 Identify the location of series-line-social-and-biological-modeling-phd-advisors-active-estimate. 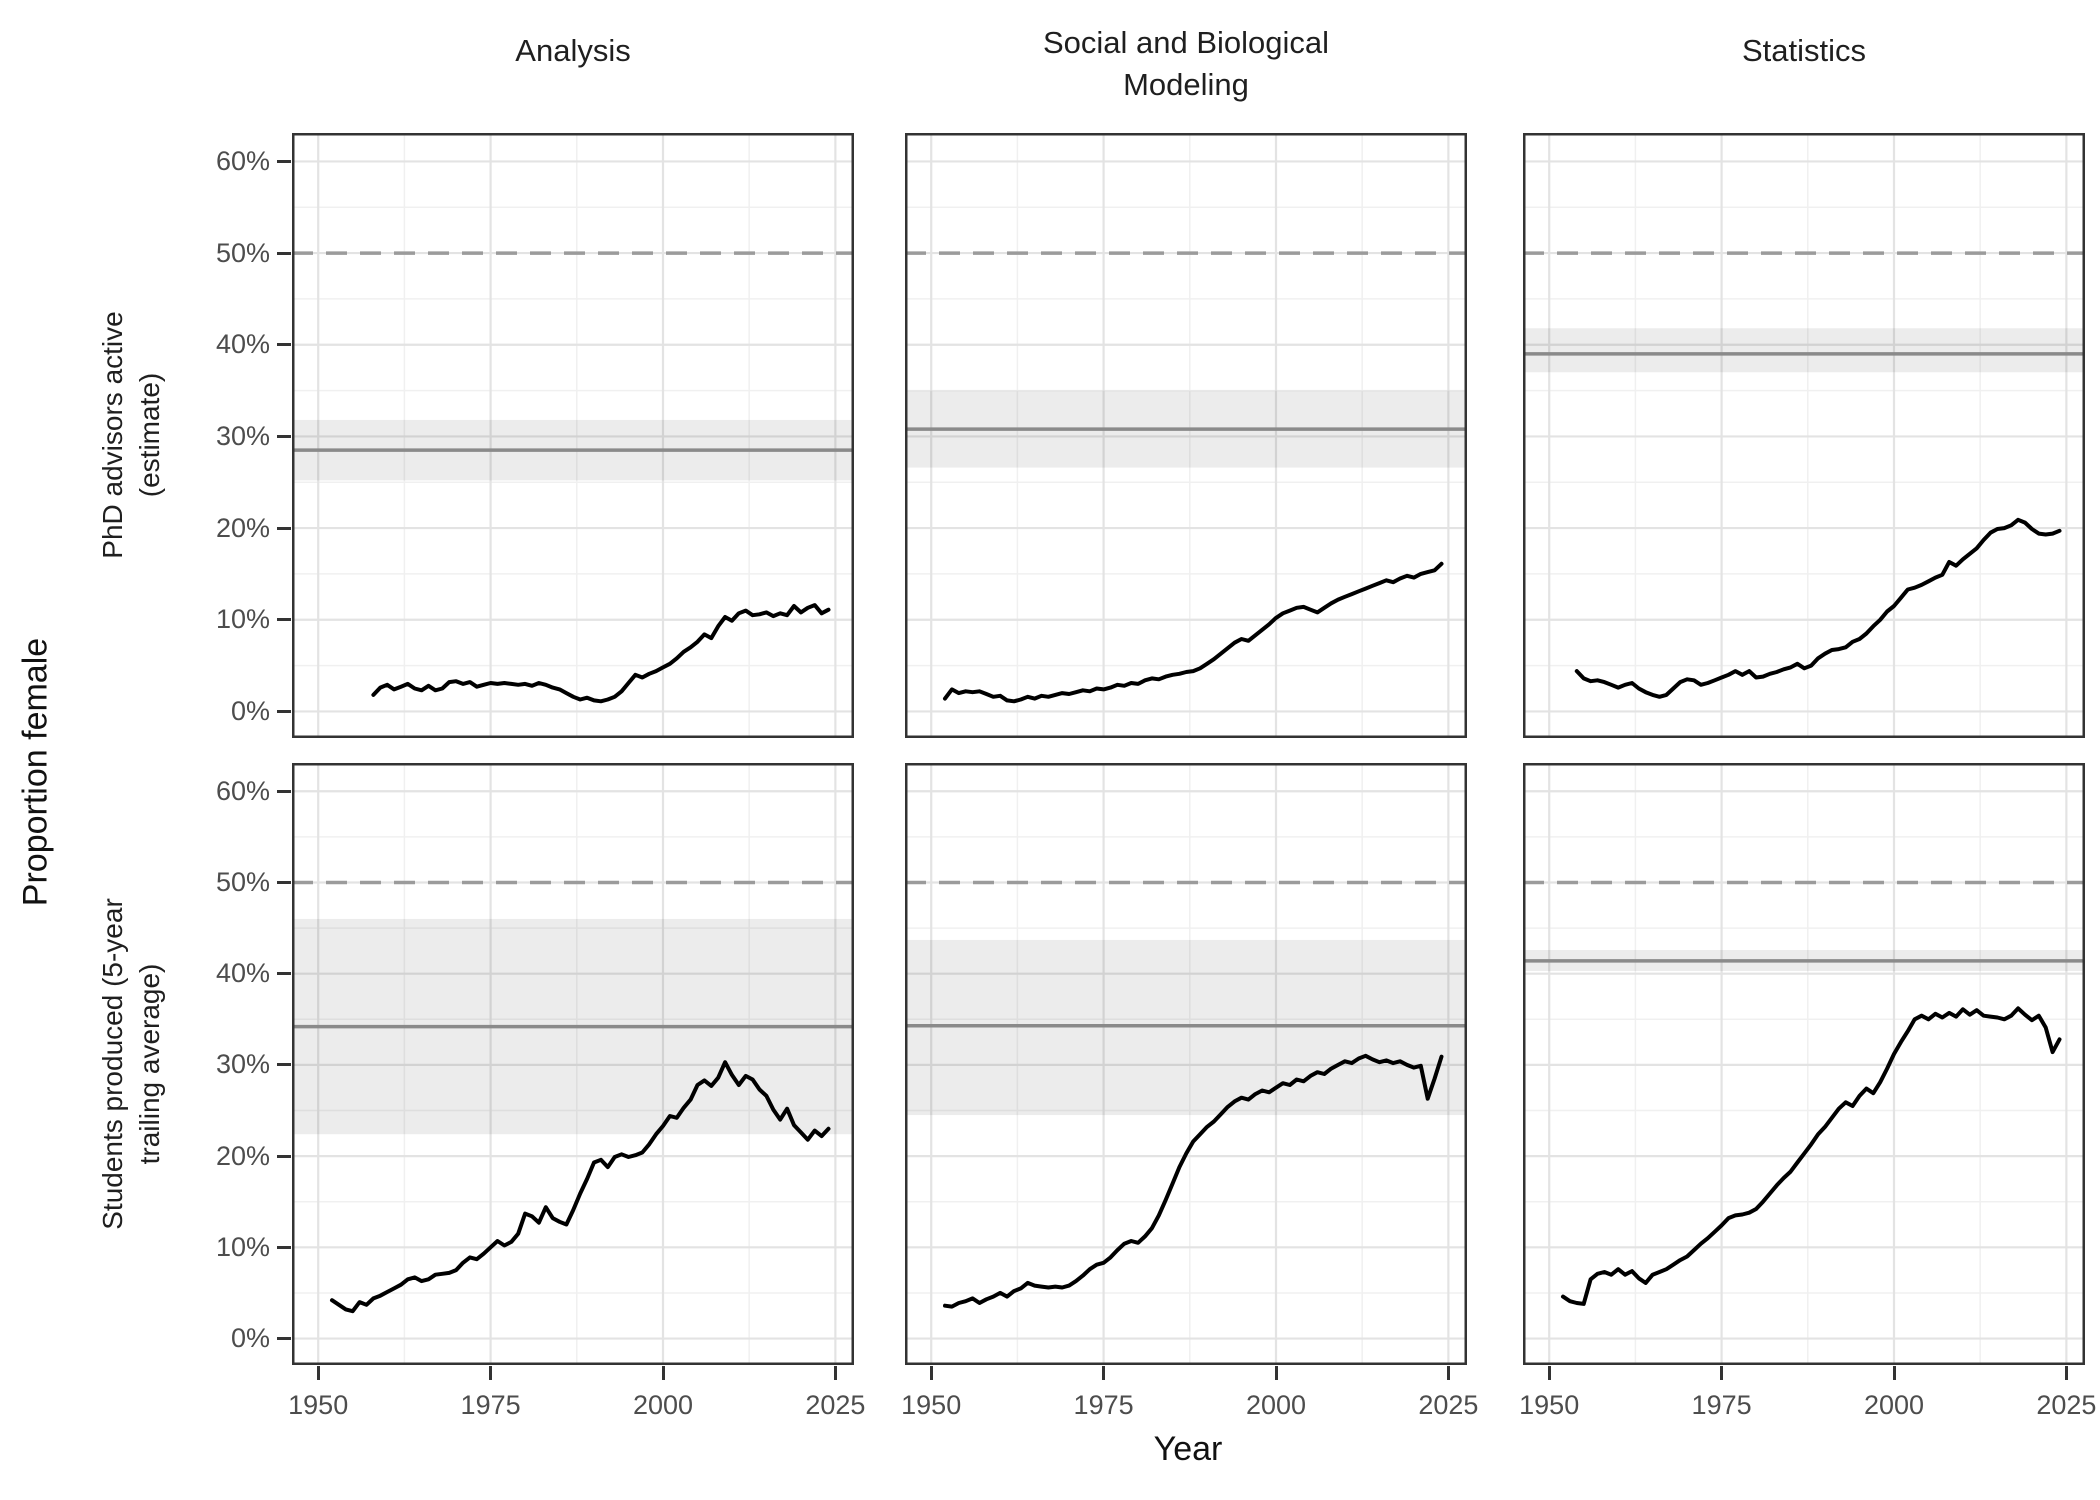
(1193, 632).